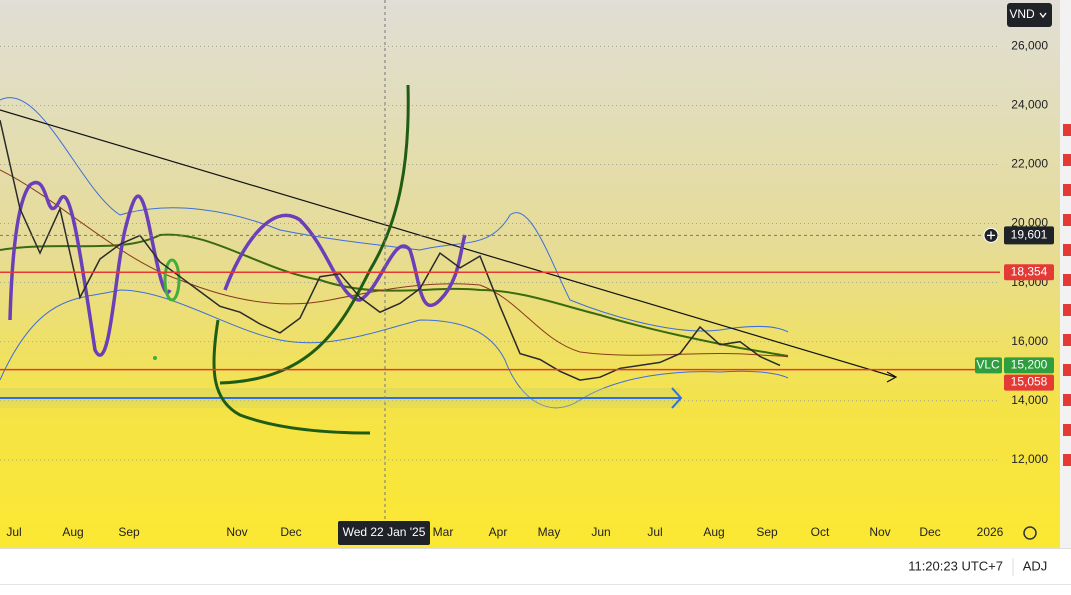 Image resolution: width=1071 pixels, height=595 pixels. I want to click on x-tick-label: Oct, so click(820, 532).